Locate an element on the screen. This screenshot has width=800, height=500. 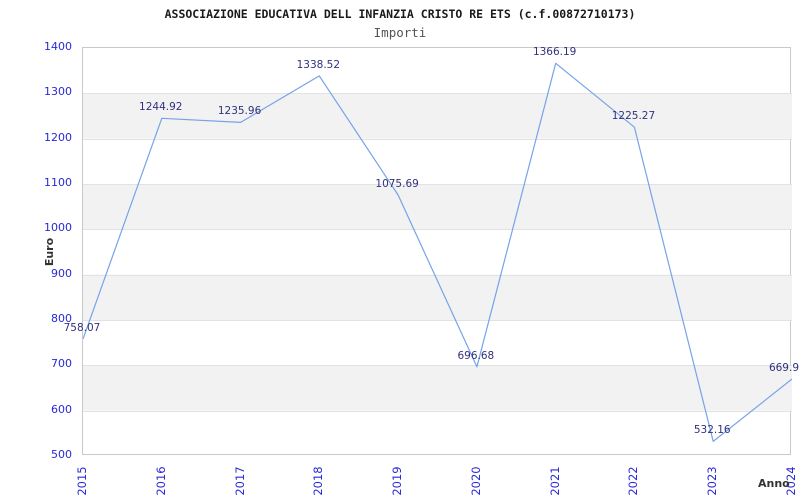
x-tick-label: 2020 is located at coordinates (475, 481).